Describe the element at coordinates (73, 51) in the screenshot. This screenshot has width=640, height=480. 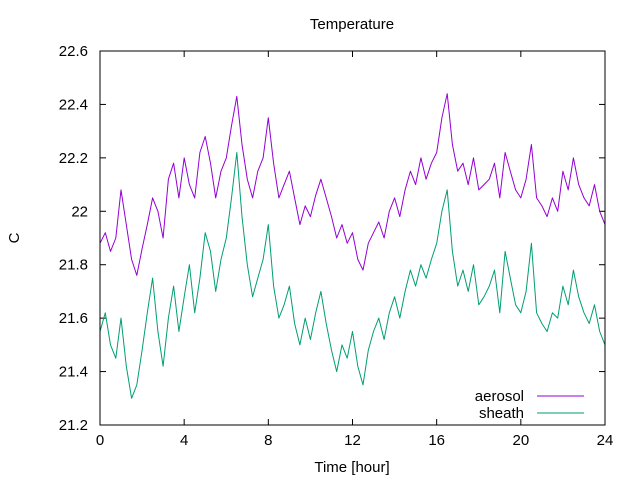
I see `y-tick-label: 22.6` at that location.